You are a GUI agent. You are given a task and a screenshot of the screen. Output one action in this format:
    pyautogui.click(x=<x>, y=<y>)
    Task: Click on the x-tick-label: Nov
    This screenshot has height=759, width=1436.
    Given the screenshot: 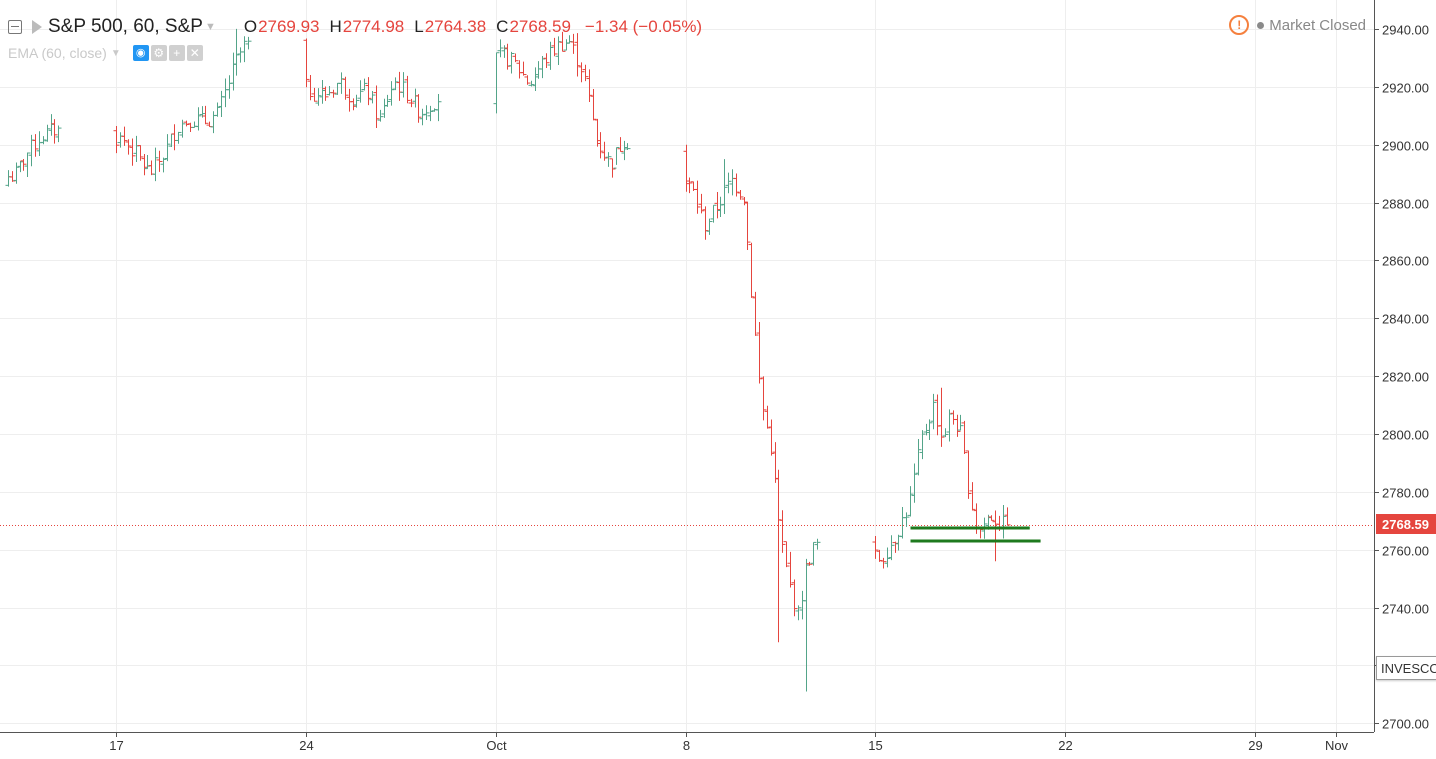 What is the action you would take?
    pyautogui.click(x=1337, y=745)
    